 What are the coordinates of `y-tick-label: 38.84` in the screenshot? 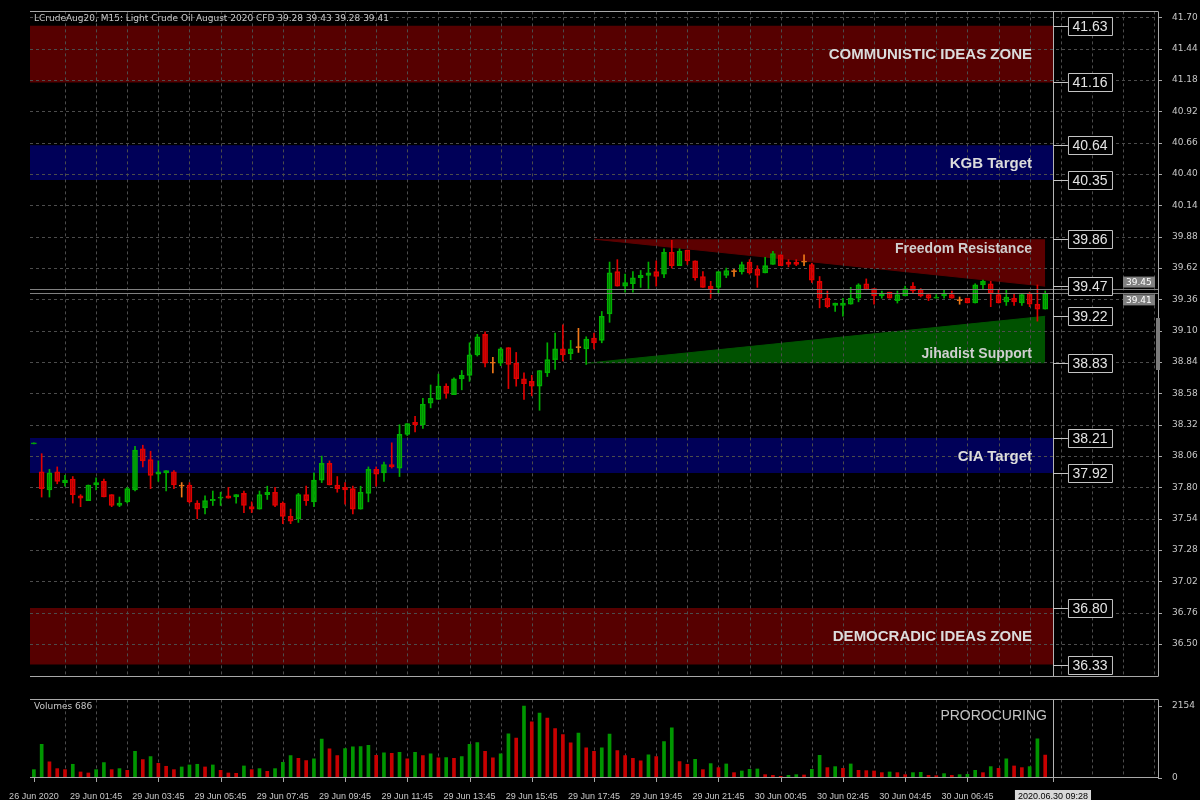 It's located at (1185, 361).